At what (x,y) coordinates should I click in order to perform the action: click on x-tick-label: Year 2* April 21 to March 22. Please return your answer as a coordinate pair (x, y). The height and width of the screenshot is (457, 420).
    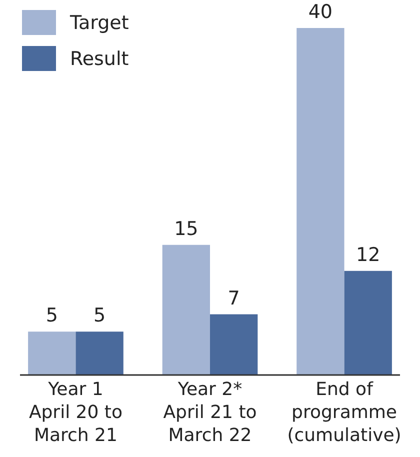
    Looking at the image, I should click on (210, 412).